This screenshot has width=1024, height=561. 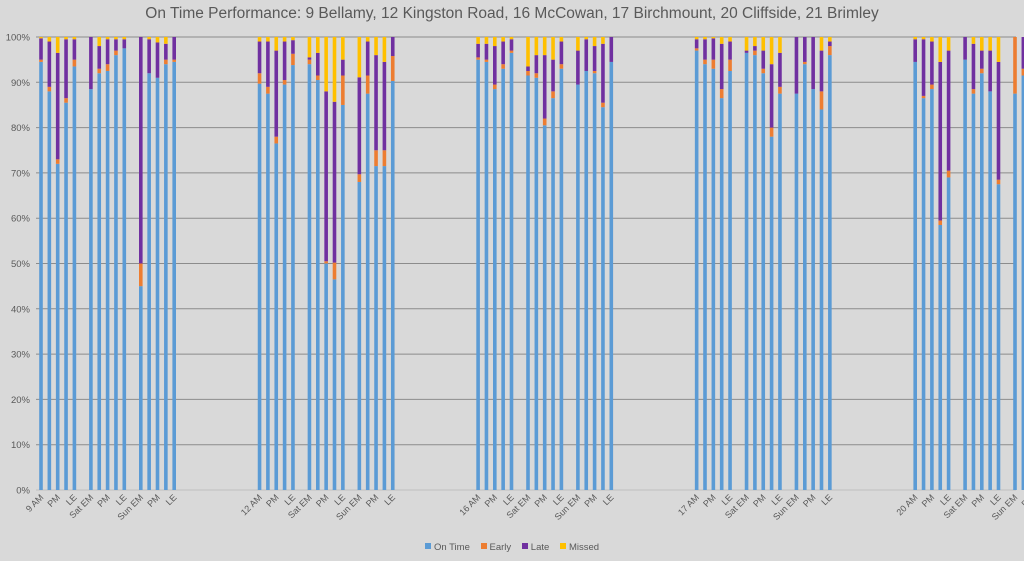 What do you see at coordinates (688, 504) in the screenshot?
I see `x-tick-label: 17 AM` at bounding box center [688, 504].